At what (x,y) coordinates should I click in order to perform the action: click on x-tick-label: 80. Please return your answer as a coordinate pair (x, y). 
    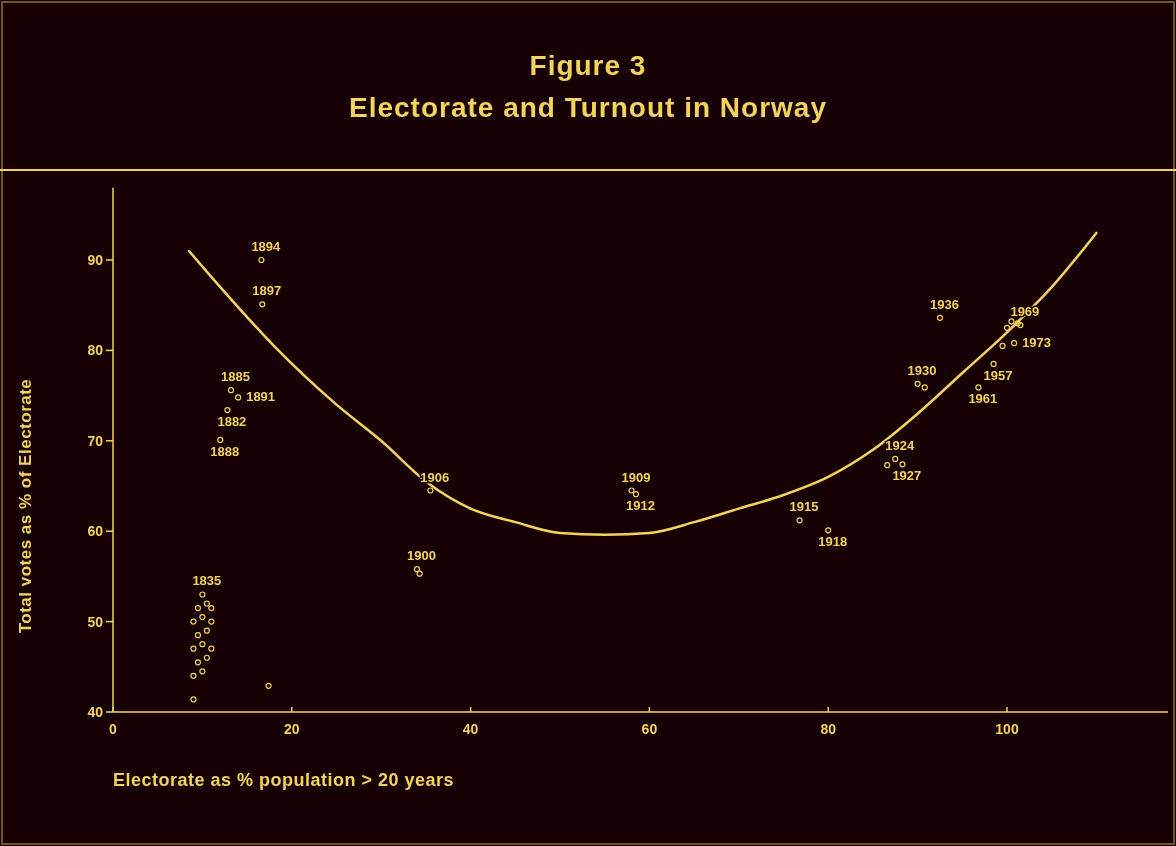
    Looking at the image, I should click on (828, 729).